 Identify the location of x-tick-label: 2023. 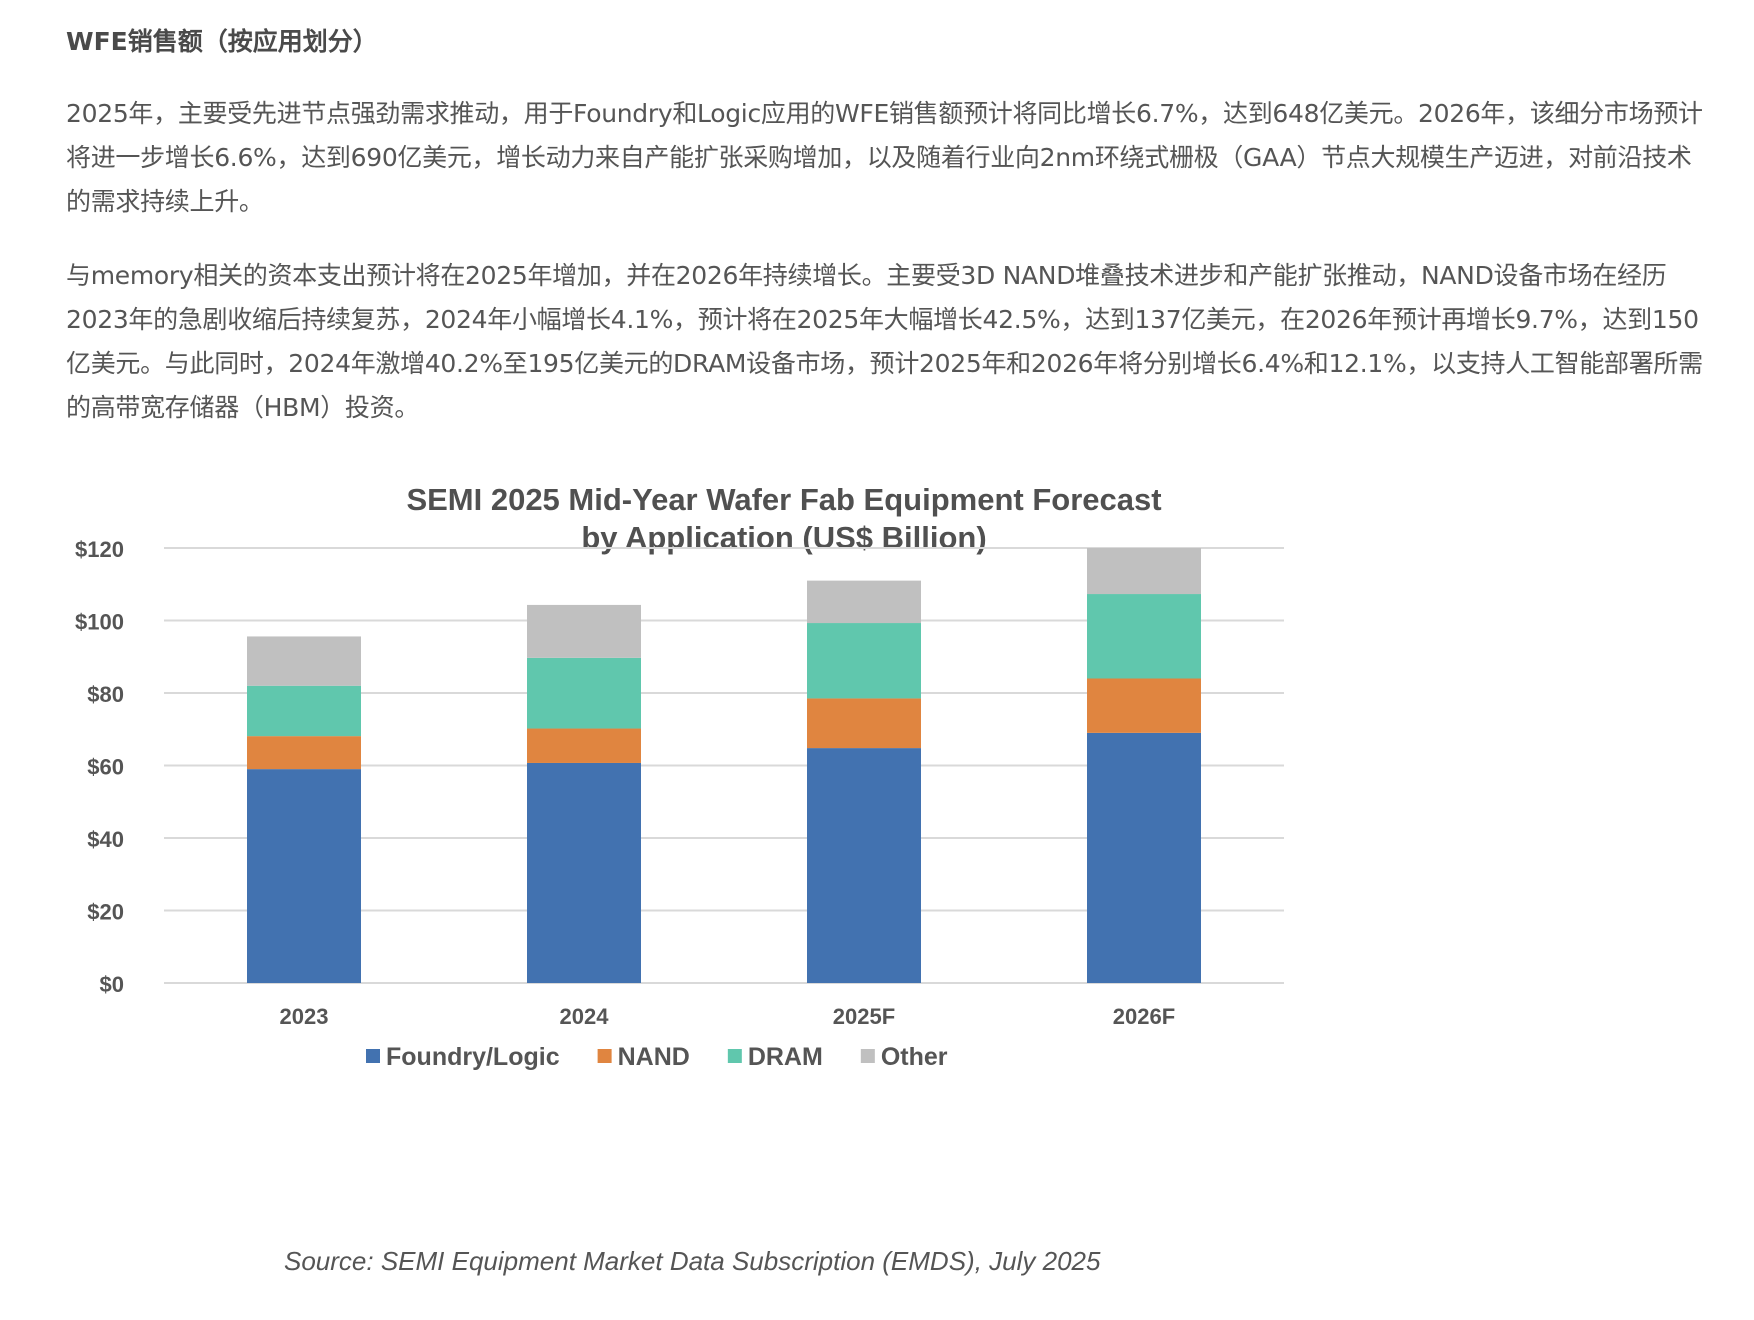
(304, 1016).